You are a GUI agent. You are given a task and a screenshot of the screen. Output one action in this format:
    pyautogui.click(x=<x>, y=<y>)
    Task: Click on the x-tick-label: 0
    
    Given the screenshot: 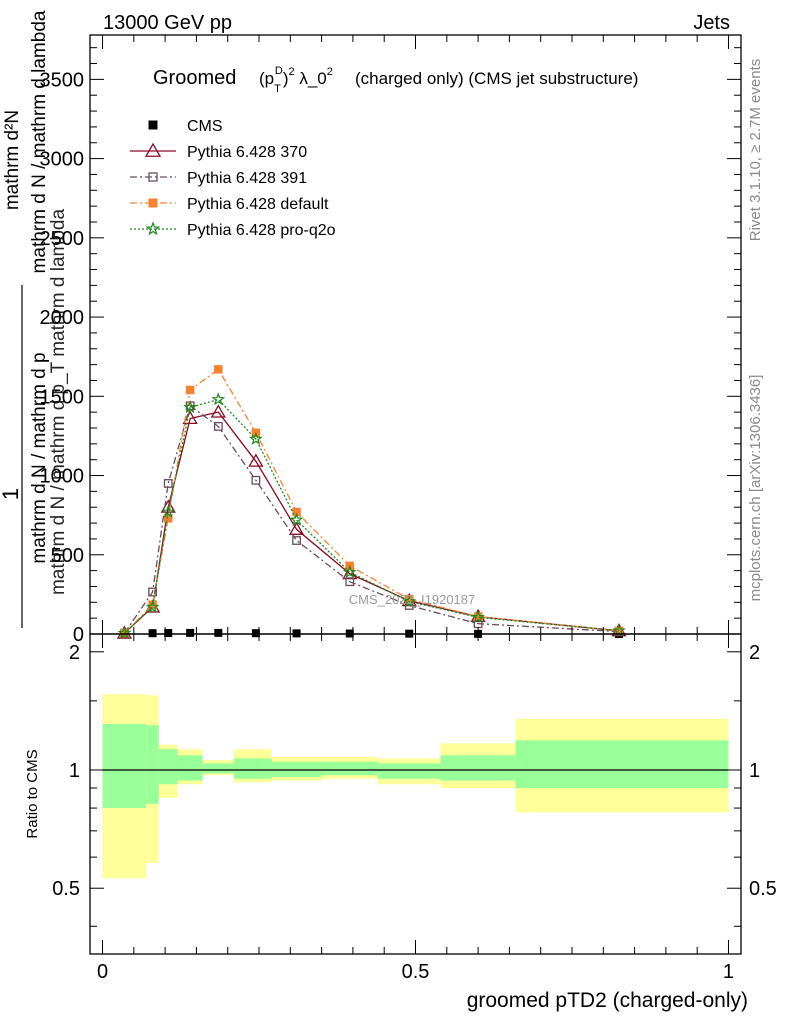 What is the action you would take?
    pyautogui.click(x=102, y=972)
    